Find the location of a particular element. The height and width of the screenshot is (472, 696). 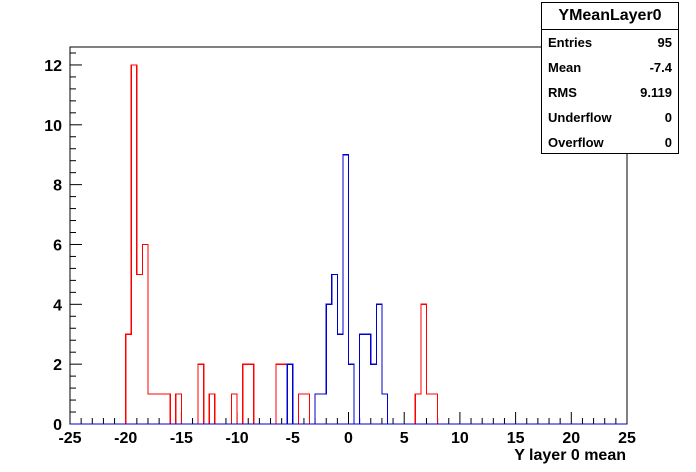

x-tick-label: -10 is located at coordinates (237, 438).